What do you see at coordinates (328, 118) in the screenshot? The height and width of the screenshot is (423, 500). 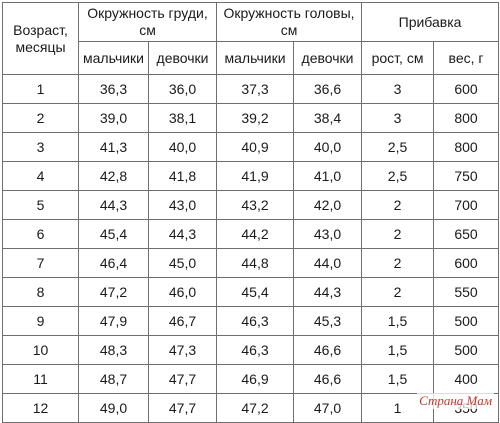 I see `head-girls-cell: 38,4` at bounding box center [328, 118].